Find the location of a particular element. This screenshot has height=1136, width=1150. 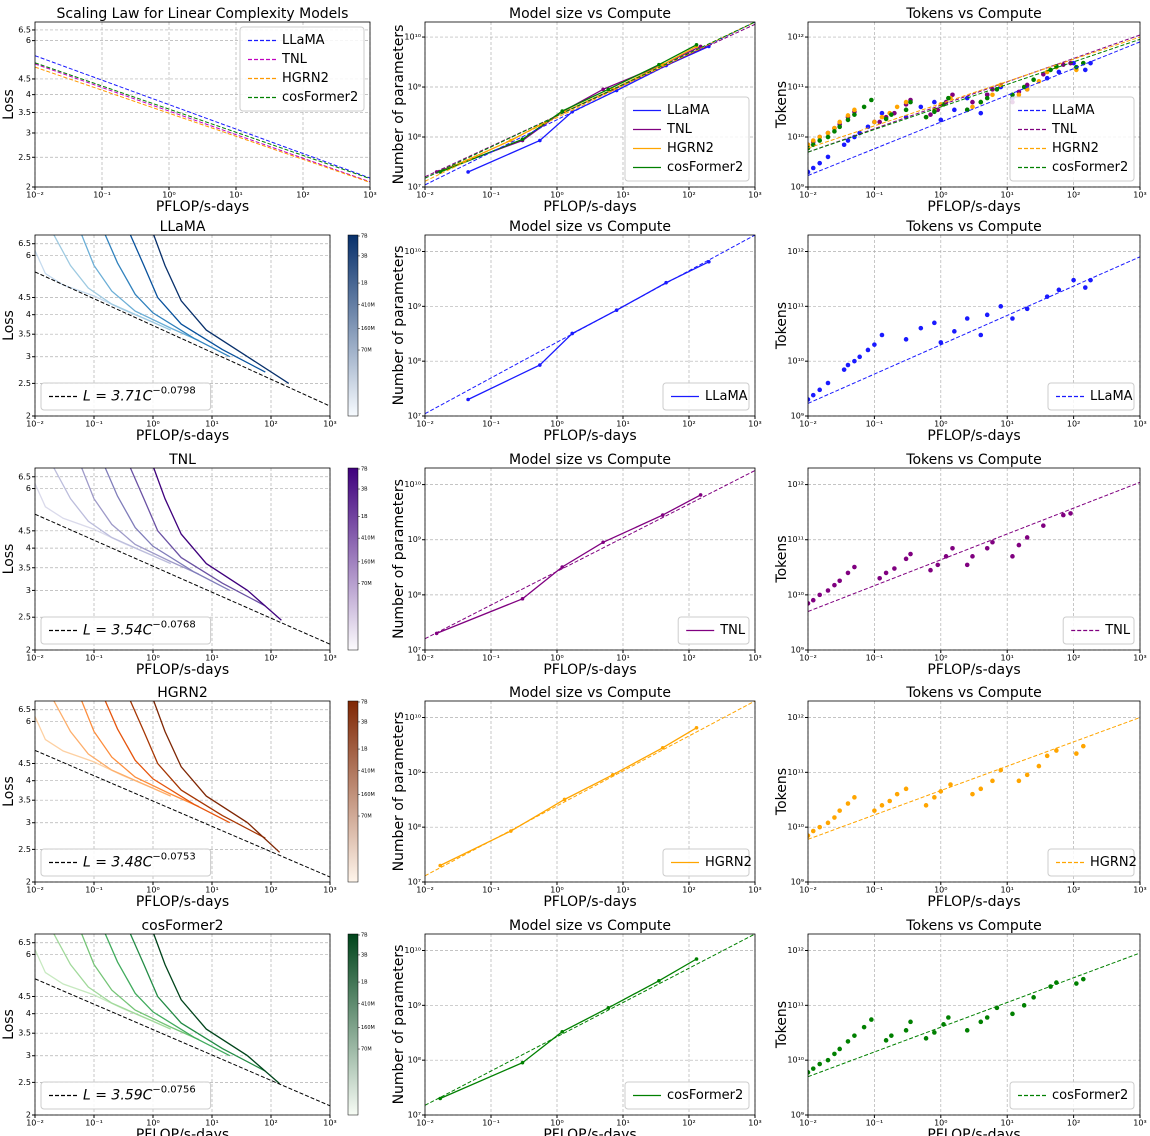

legend-label: LLaMA is located at coordinates (726, 396).